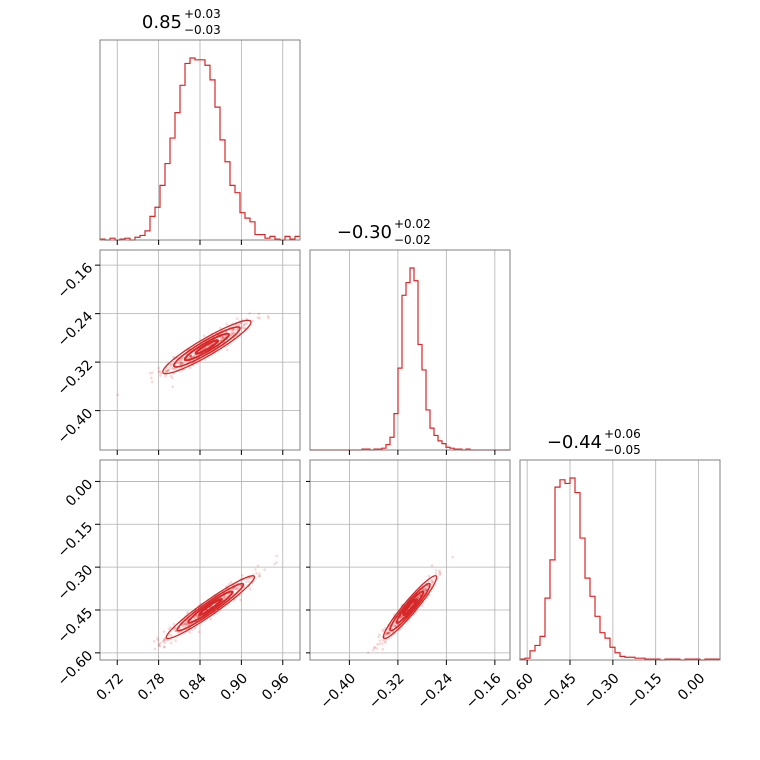  I want to click on x-tick-label: 0.90, so click(234, 686).